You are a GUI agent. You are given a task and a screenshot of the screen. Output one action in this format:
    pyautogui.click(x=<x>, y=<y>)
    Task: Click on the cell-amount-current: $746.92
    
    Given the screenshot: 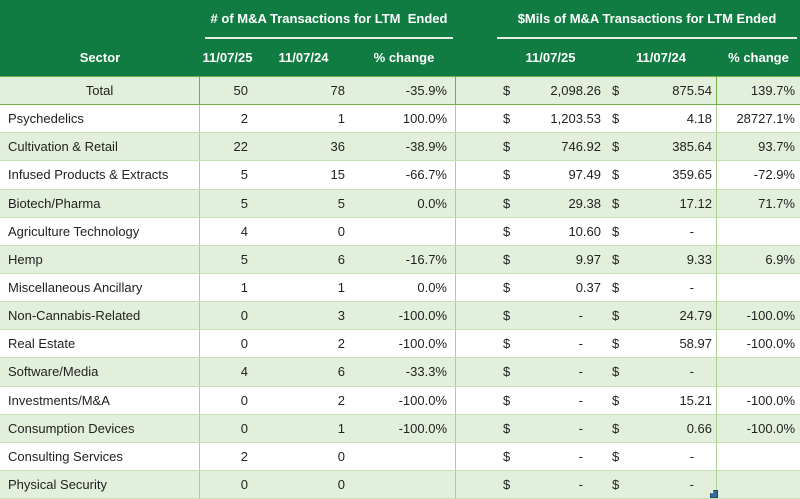 What is the action you would take?
    pyautogui.click(x=550, y=146)
    